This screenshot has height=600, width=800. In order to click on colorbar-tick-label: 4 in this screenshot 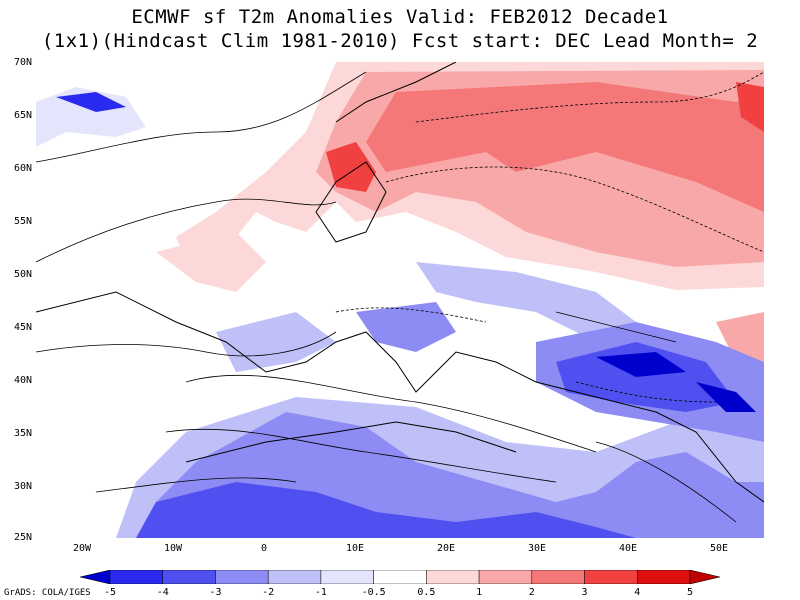, I will do `click(637, 592)`.